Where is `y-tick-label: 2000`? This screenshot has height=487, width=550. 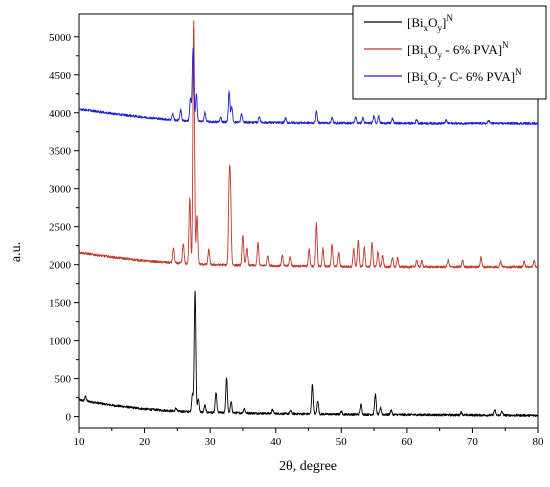
y-tick-label: 2000 is located at coordinates (60, 266).